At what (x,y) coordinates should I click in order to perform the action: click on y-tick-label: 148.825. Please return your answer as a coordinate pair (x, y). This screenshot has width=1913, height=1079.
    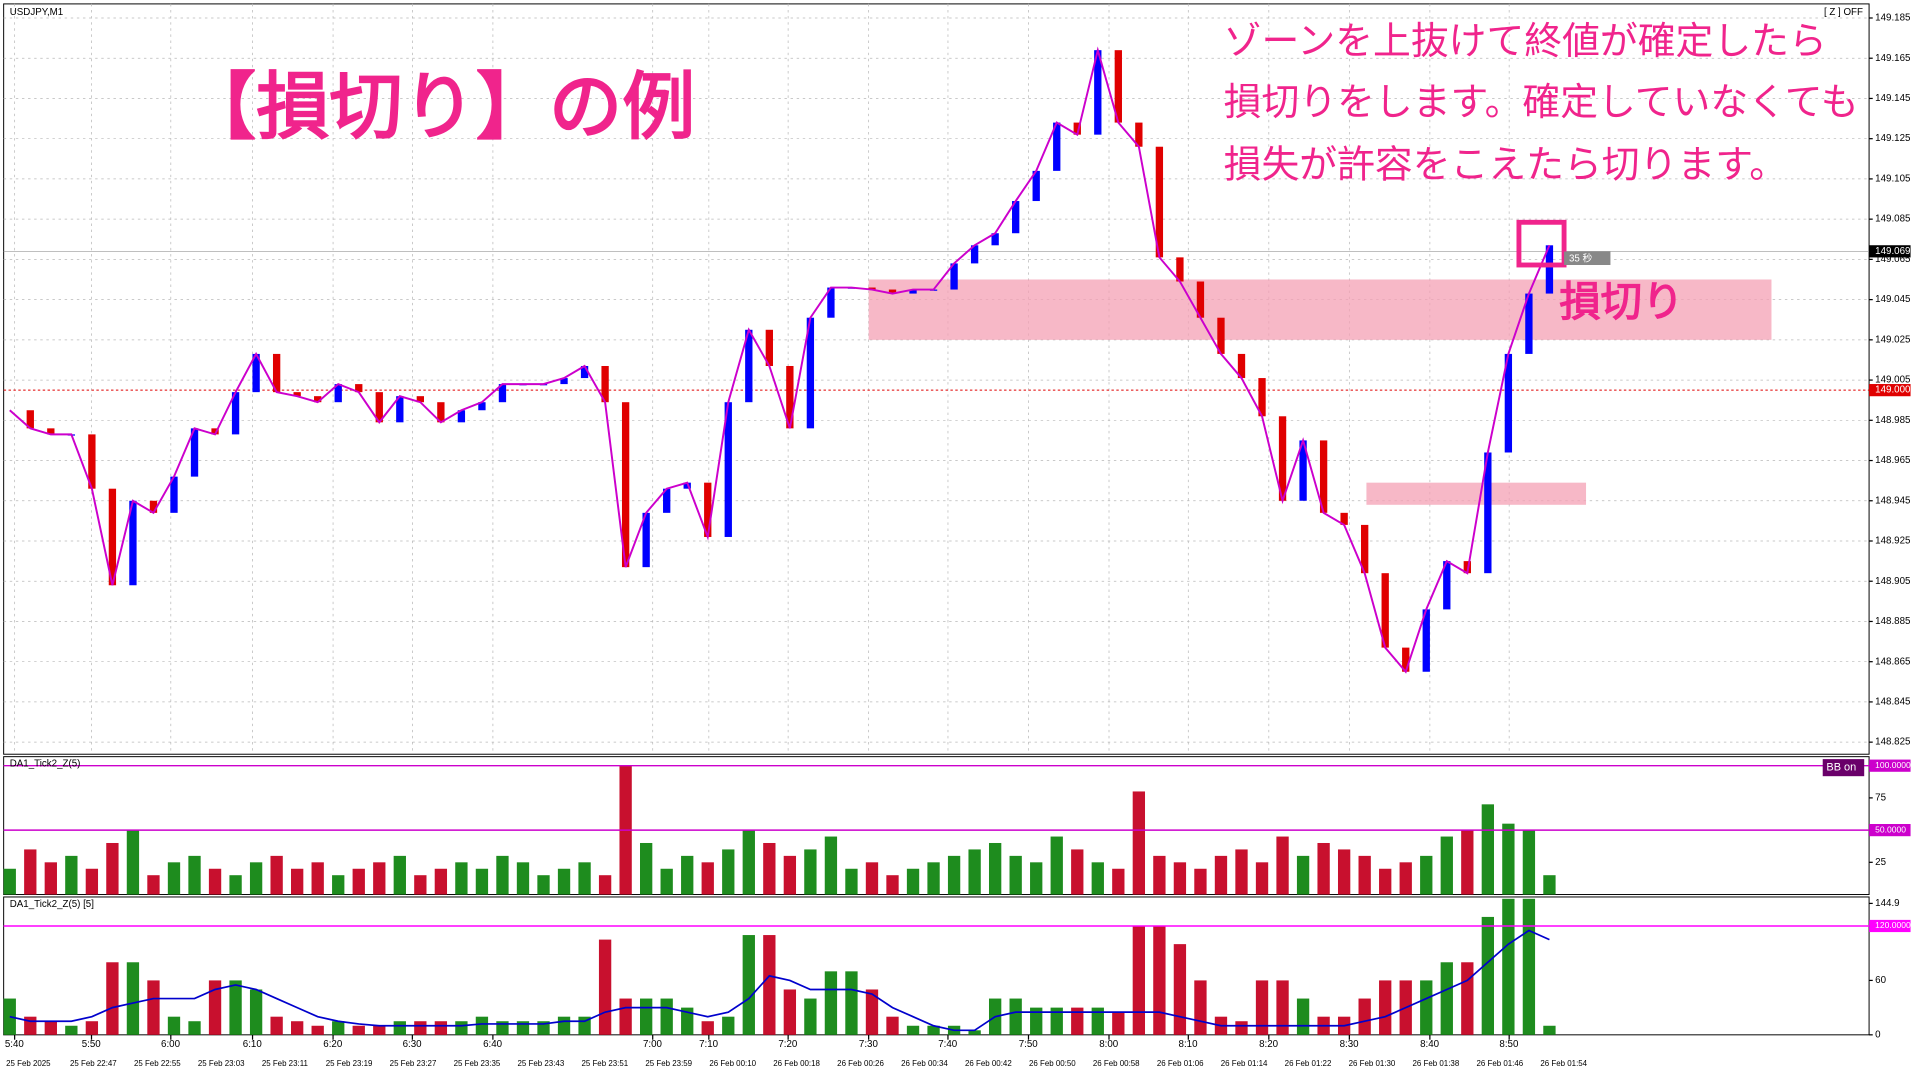
    Looking at the image, I should click on (1893, 742).